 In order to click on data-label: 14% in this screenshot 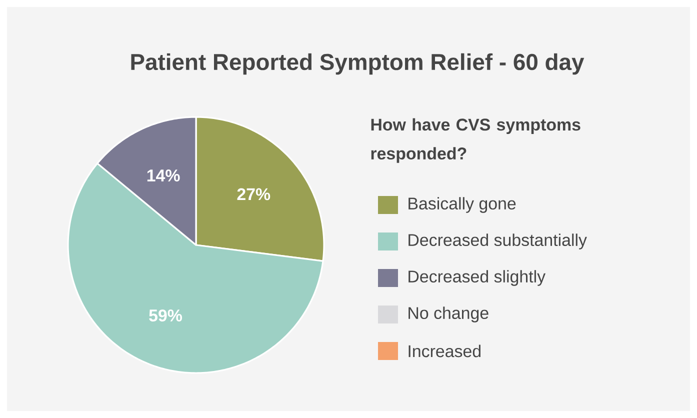, I will do `click(163, 176)`.